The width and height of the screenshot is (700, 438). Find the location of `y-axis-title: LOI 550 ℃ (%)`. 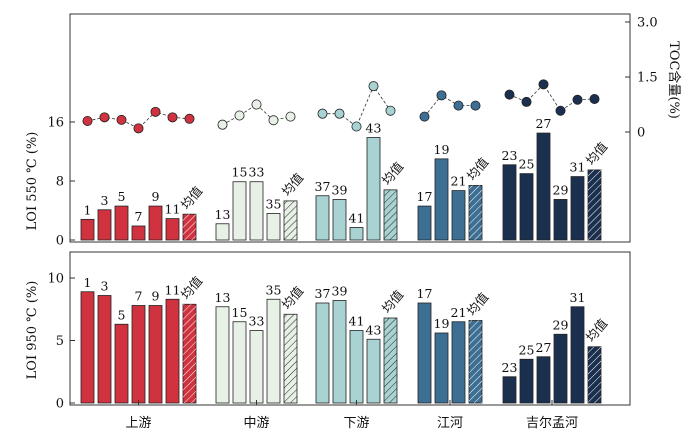

y-axis-title: LOI 550 ℃ (%) is located at coordinates (32, 181).